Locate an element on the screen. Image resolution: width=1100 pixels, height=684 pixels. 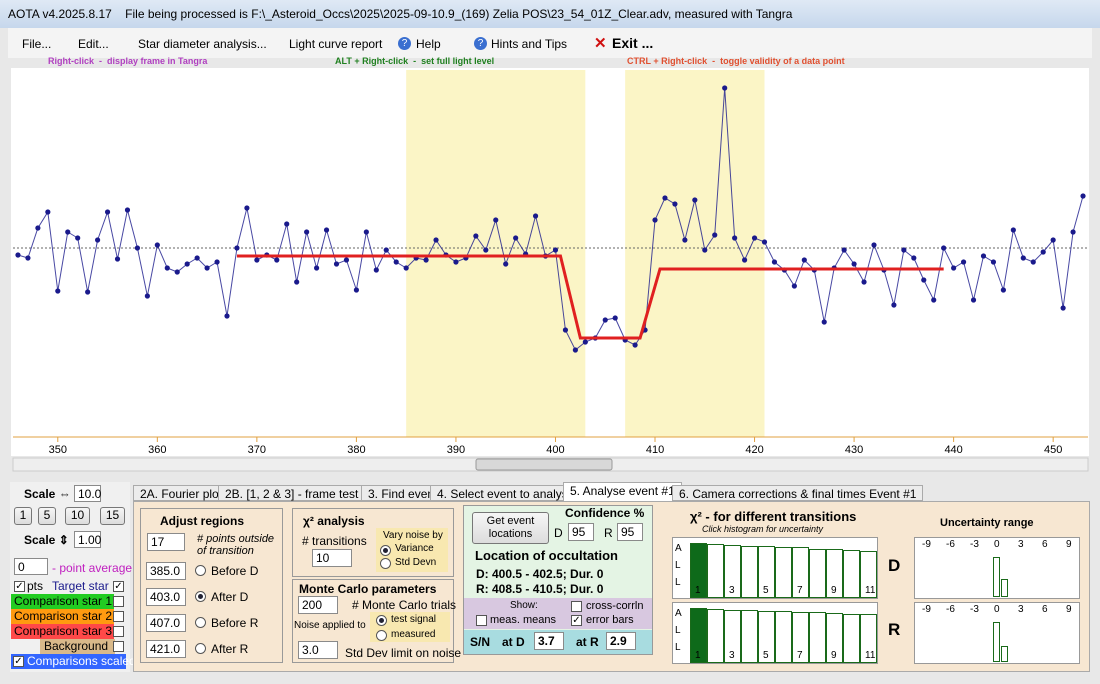
label: D is located at coordinates (558, 533).